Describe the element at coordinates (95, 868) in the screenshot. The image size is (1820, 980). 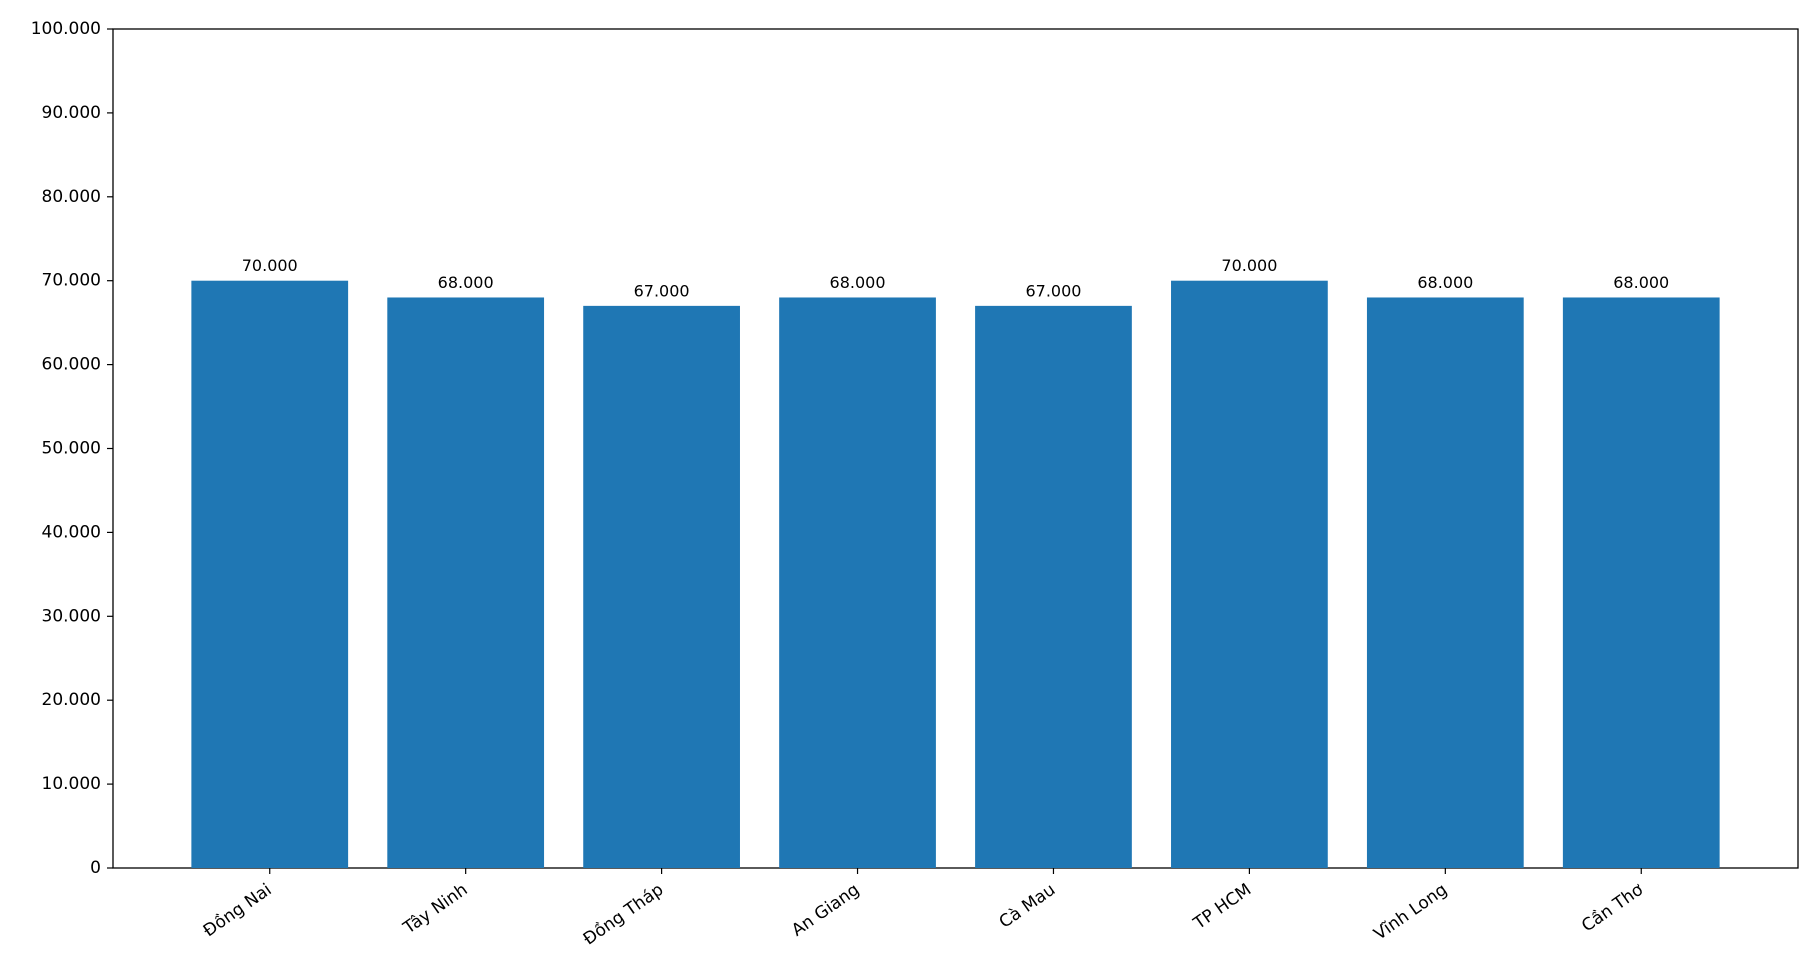
I see `y-tick-label: 0` at that location.